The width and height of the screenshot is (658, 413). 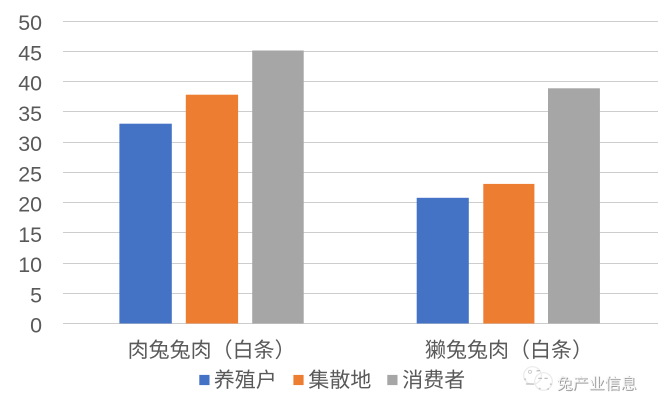 I want to click on svg-text: 25, so click(x=30, y=174).